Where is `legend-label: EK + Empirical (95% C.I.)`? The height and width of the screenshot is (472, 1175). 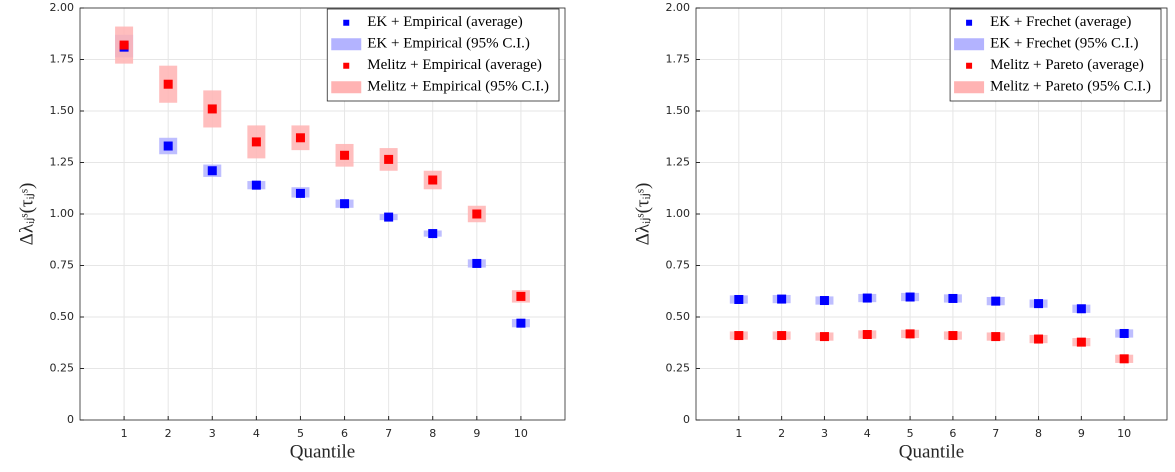
legend-label: EK + Empirical (95% C.I.) is located at coordinates (448, 44).